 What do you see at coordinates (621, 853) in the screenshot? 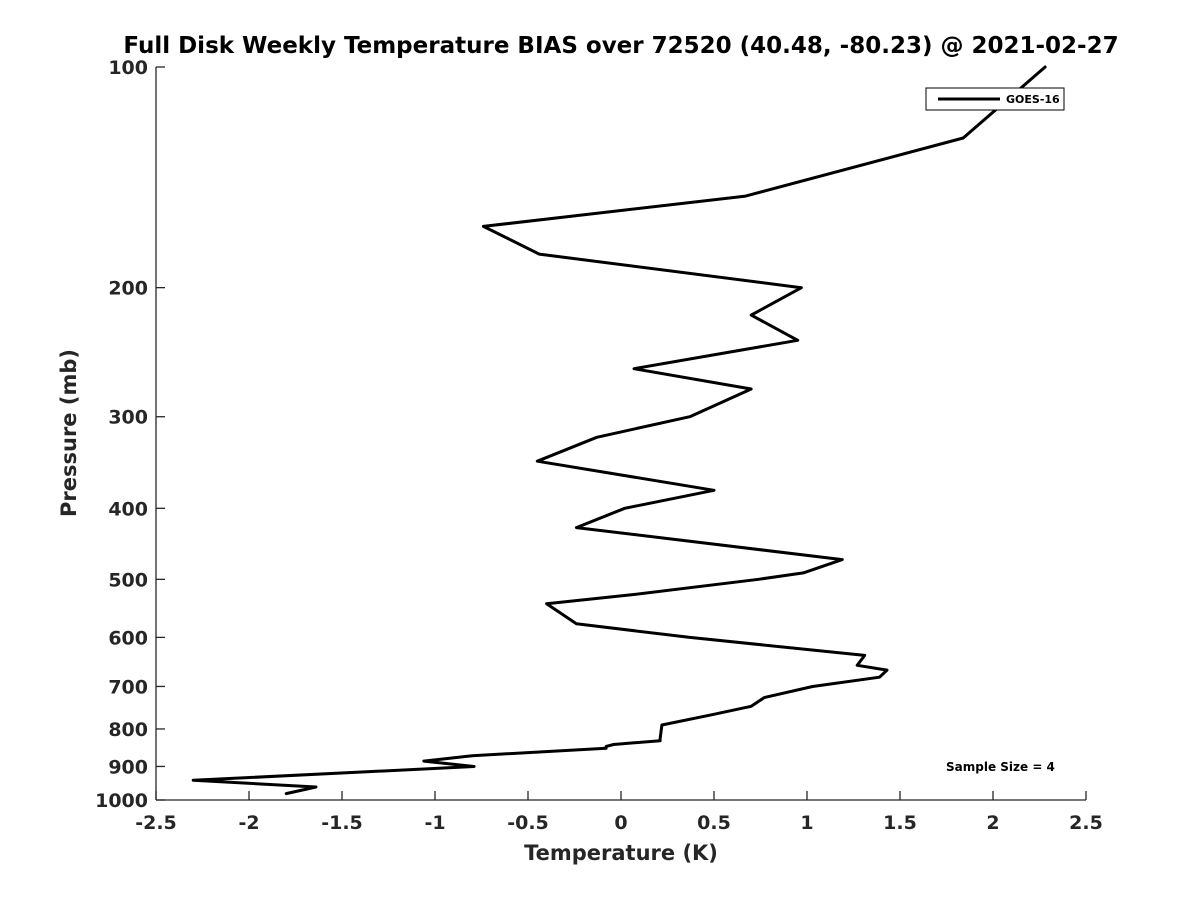
I see `x-axis-label: Temperature (K)` at bounding box center [621, 853].